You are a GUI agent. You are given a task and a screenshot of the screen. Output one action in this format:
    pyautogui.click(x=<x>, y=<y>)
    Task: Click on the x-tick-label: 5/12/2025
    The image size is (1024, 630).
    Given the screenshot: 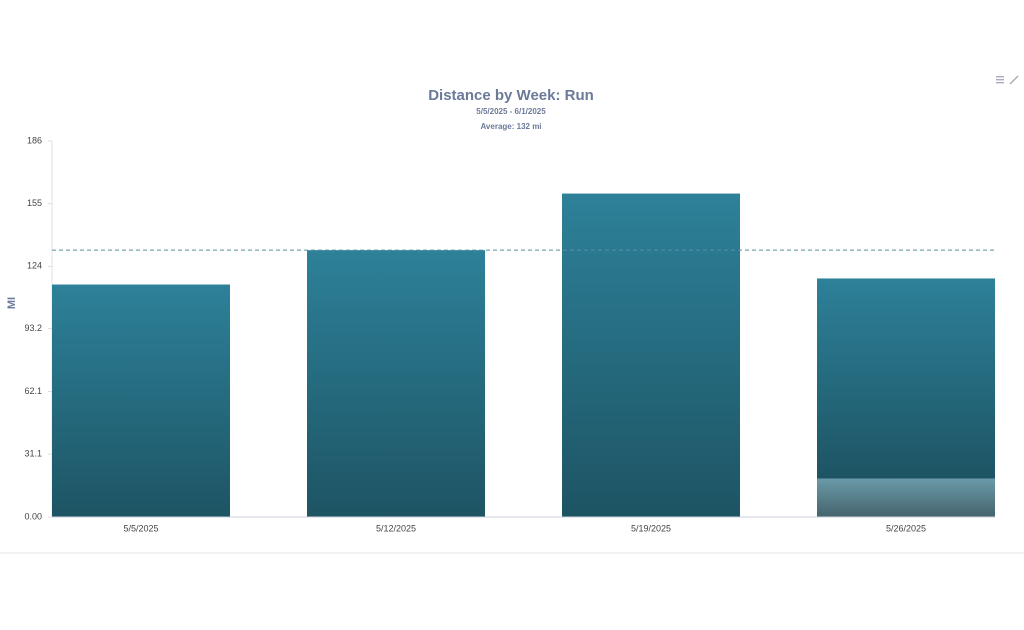 What is the action you would take?
    pyautogui.click(x=396, y=528)
    